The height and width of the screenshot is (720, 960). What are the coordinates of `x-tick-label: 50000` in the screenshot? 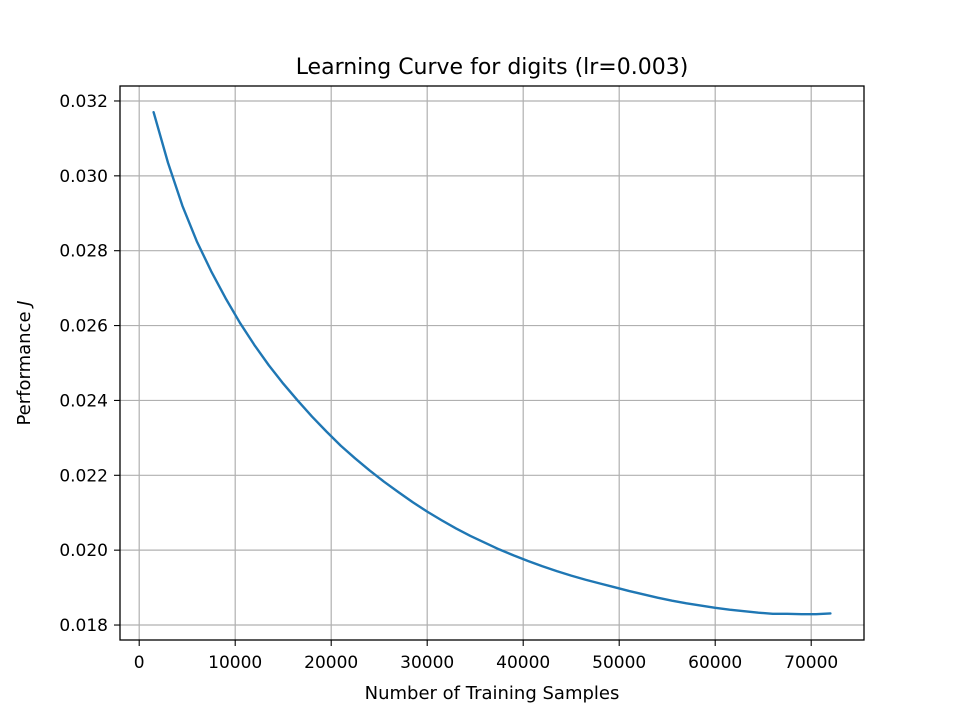 It's located at (619, 663).